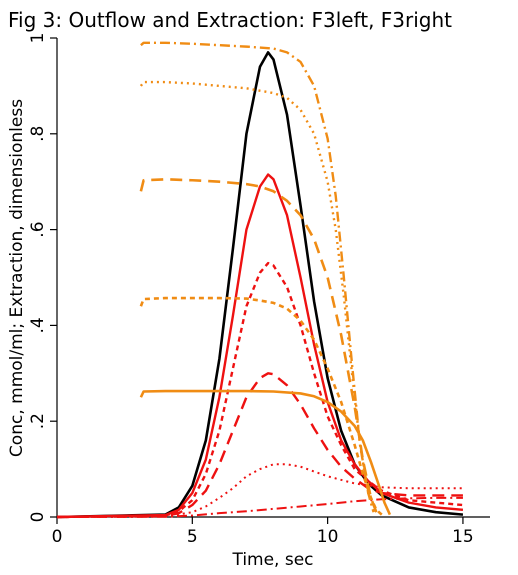  Describe the element at coordinates (38, 134) in the screenshot. I see `y-tick-label: .8` at that location.